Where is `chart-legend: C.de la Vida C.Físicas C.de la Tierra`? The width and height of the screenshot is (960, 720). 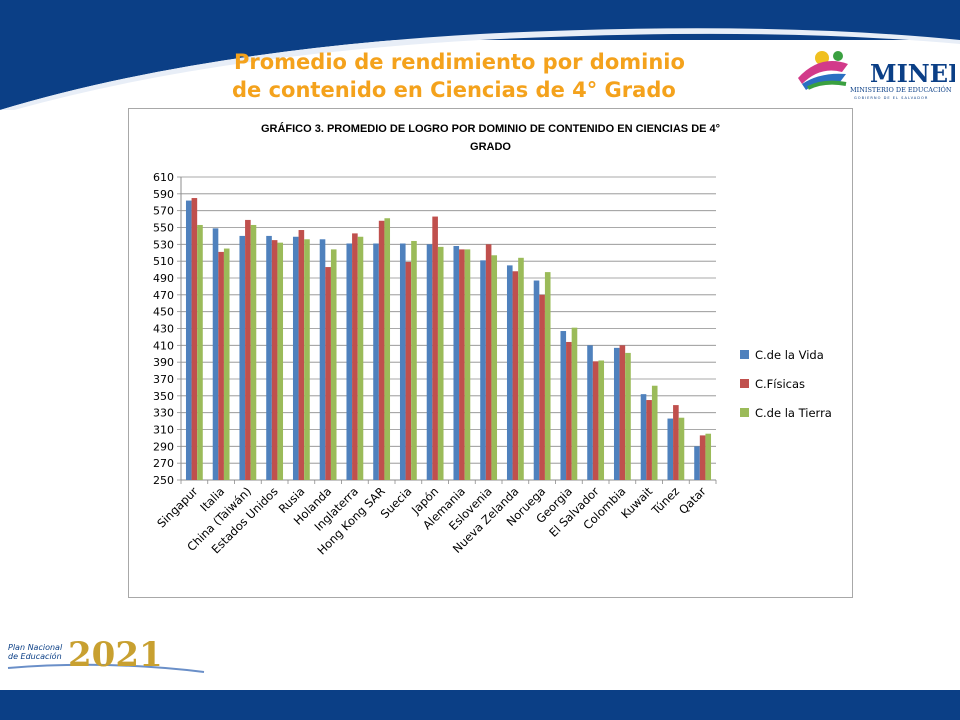
chart-legend: C.de la Vida C.Físicas C.de la Tierra is located at coordinates (786, 383).